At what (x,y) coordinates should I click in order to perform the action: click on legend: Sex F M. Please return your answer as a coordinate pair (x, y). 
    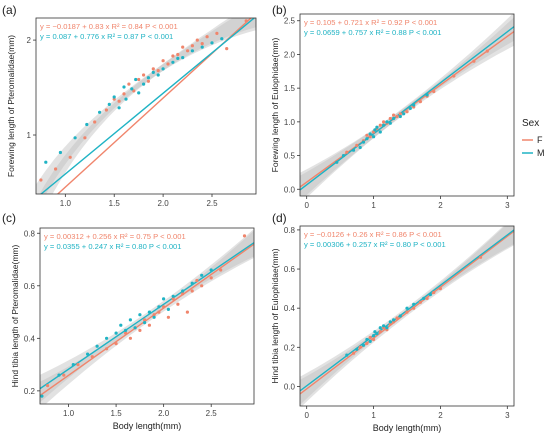
    Looking at the image, I should click on (533, 138).